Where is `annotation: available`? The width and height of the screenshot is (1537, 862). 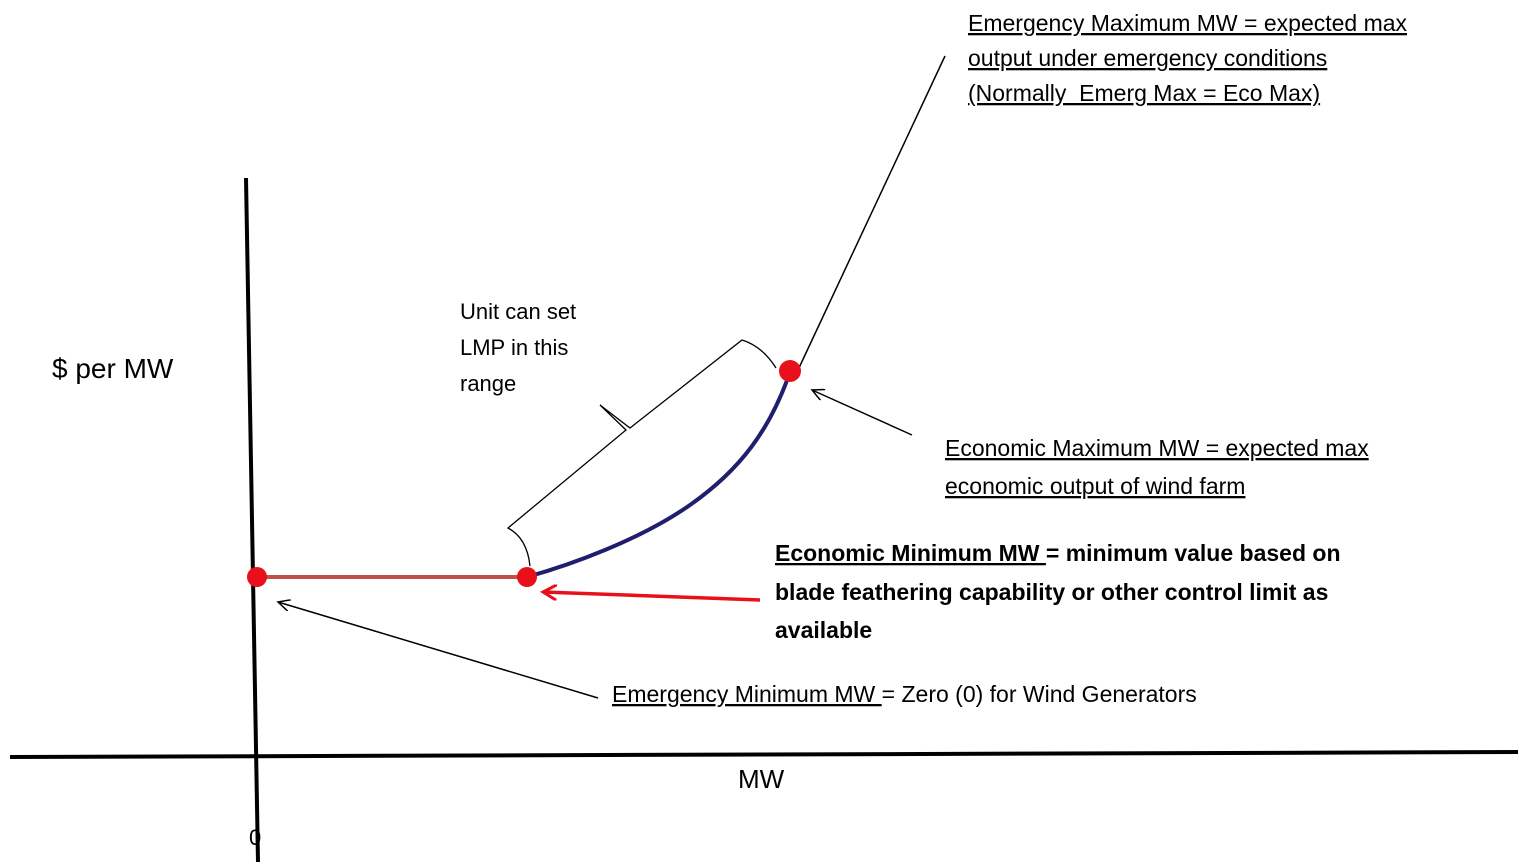
annotation: available is located at coordinates (823, 630).